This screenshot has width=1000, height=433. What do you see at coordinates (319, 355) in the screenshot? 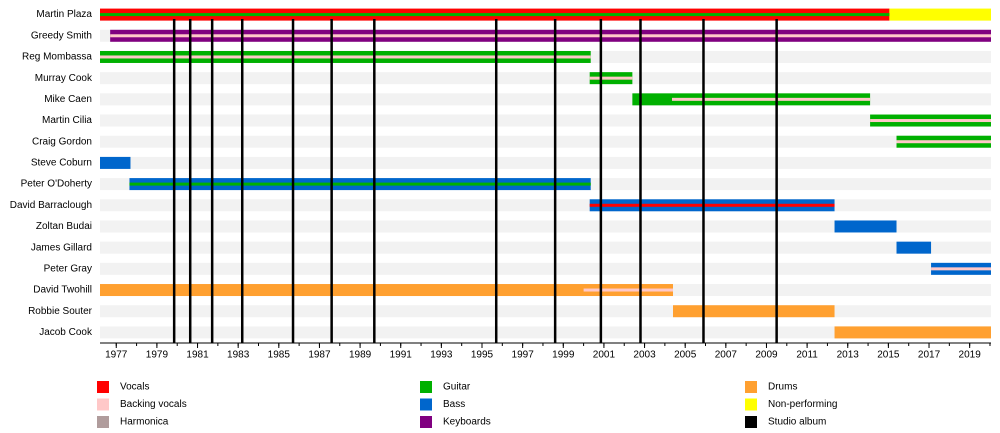
I see `x-tick-label: 1987` at bounding box center [319, 355].